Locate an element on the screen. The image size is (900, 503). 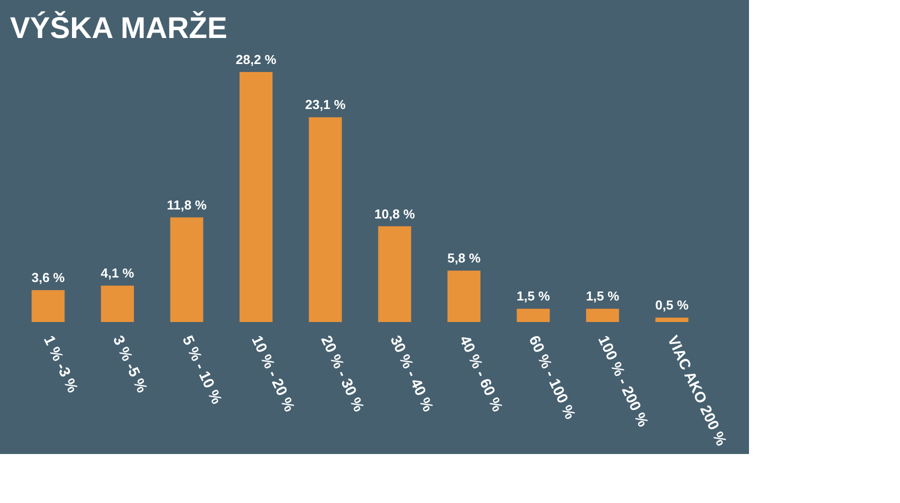
x-tick-label: 30 % - 40 % is located at coordinates (411, 373).